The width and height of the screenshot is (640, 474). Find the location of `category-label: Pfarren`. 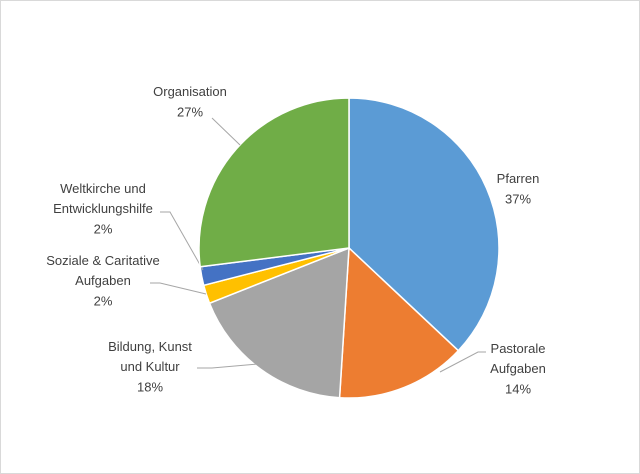

category-label: Pfarren is located at coordinates (518, 178).